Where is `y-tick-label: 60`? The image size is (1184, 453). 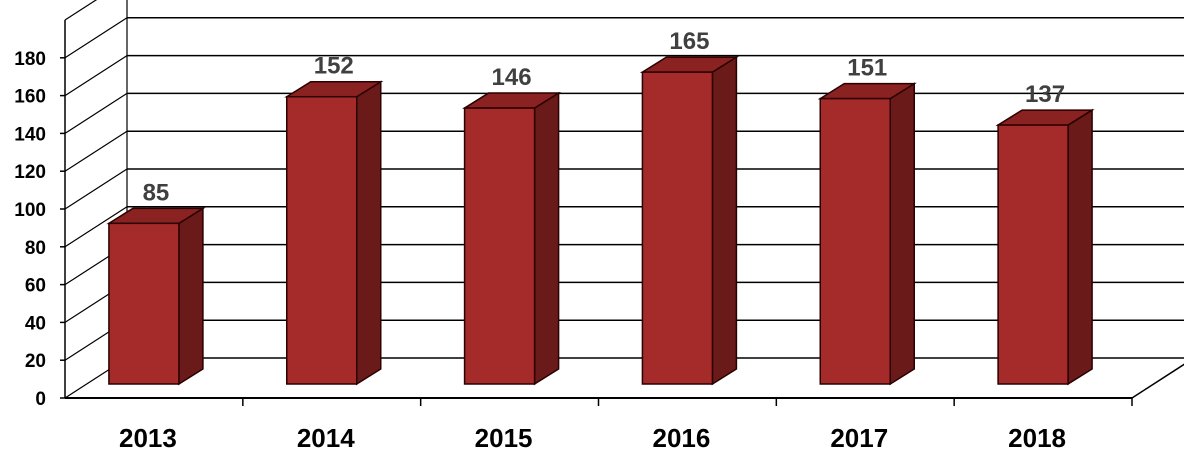
y-tick-label: 60 is located at coordinates (35, 286).